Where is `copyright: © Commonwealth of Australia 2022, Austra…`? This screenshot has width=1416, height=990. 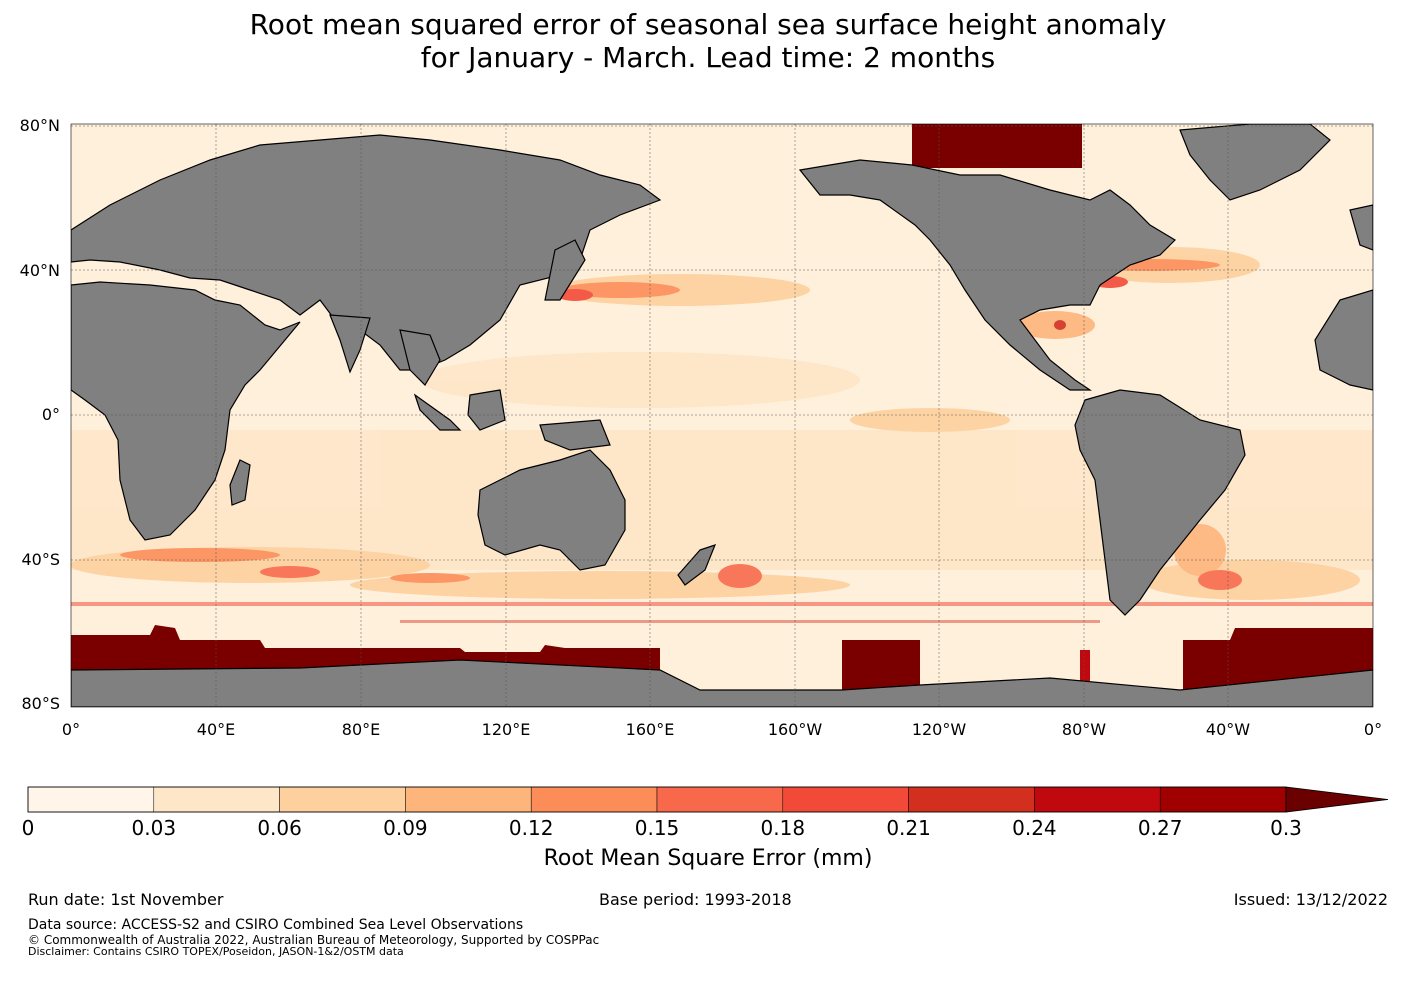
copyright: © Commonwealth of Australia 2022, Austra… is located at coordinates (314, 940).